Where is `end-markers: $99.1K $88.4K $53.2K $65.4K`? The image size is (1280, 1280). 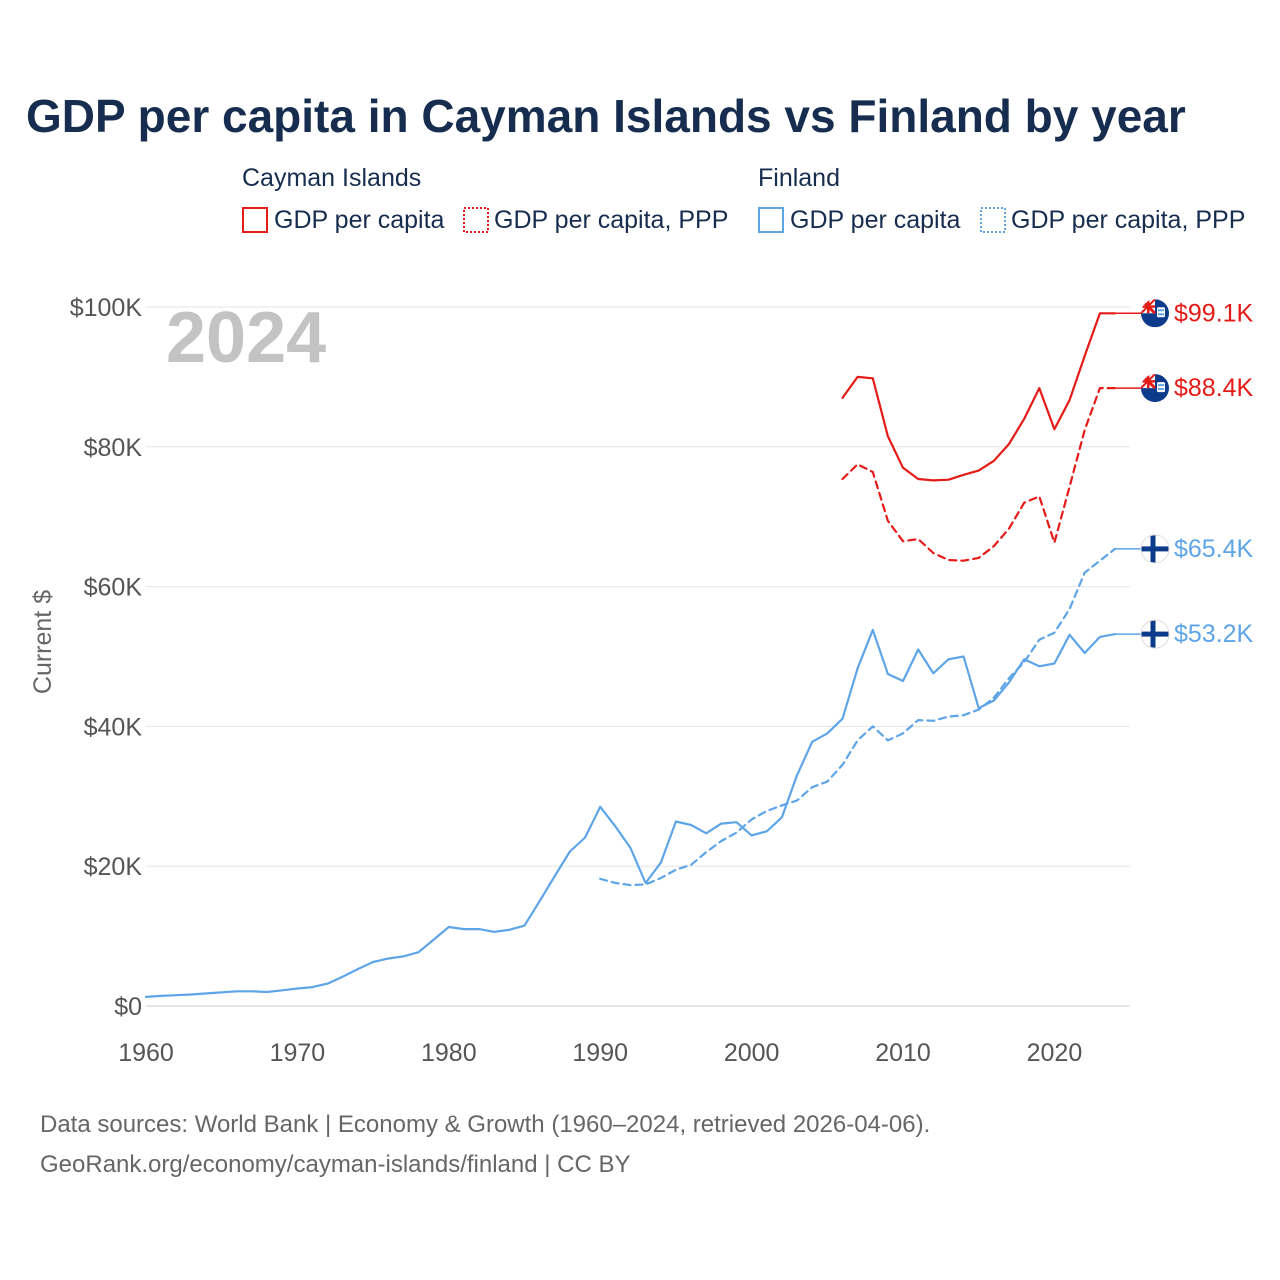 end-markers: $99.1K $88.4K $53.2K $65.4K is located at coordinates (1184, 474).